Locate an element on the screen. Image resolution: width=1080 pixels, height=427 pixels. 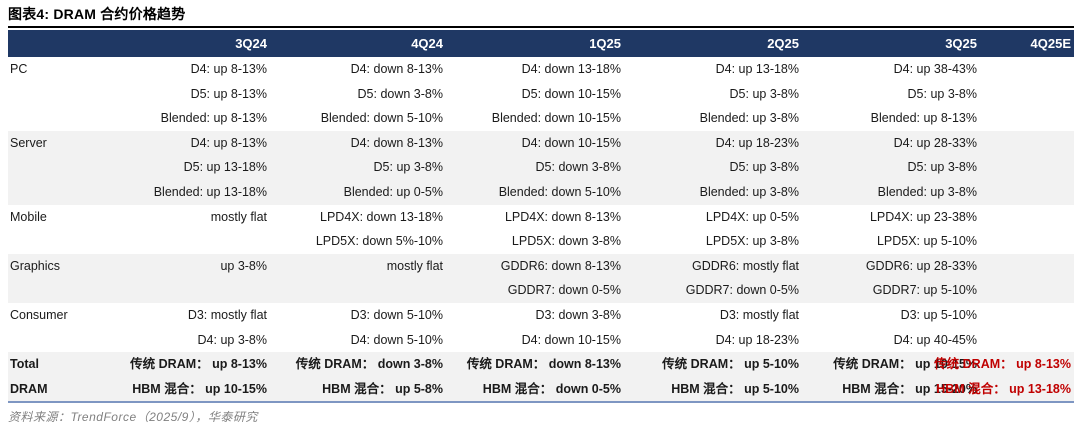
cell-line: Blended: down 10-15% is located at coordinates (556, 118).